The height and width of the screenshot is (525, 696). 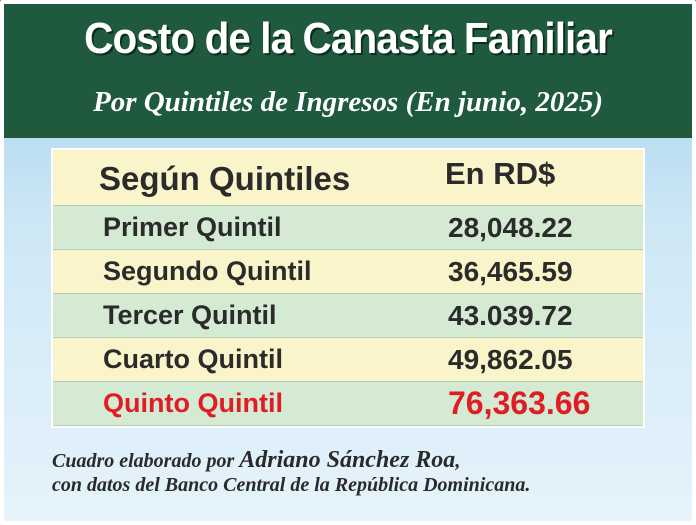 I want to click on row-value: 76,363.66, so click(x=519, y=403).